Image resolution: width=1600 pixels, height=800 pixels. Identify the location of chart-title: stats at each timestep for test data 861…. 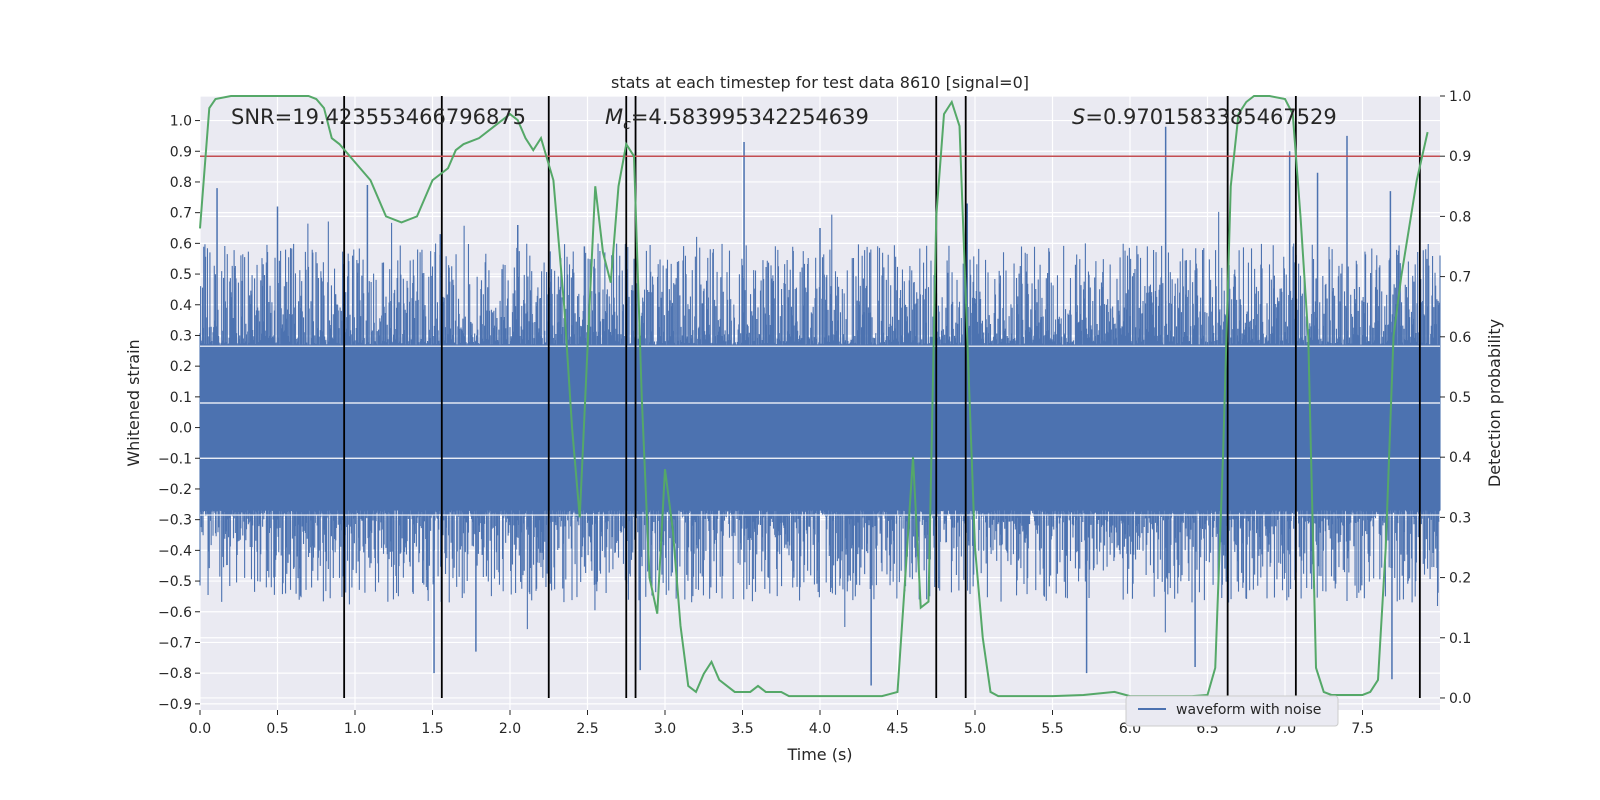
(820, 82).